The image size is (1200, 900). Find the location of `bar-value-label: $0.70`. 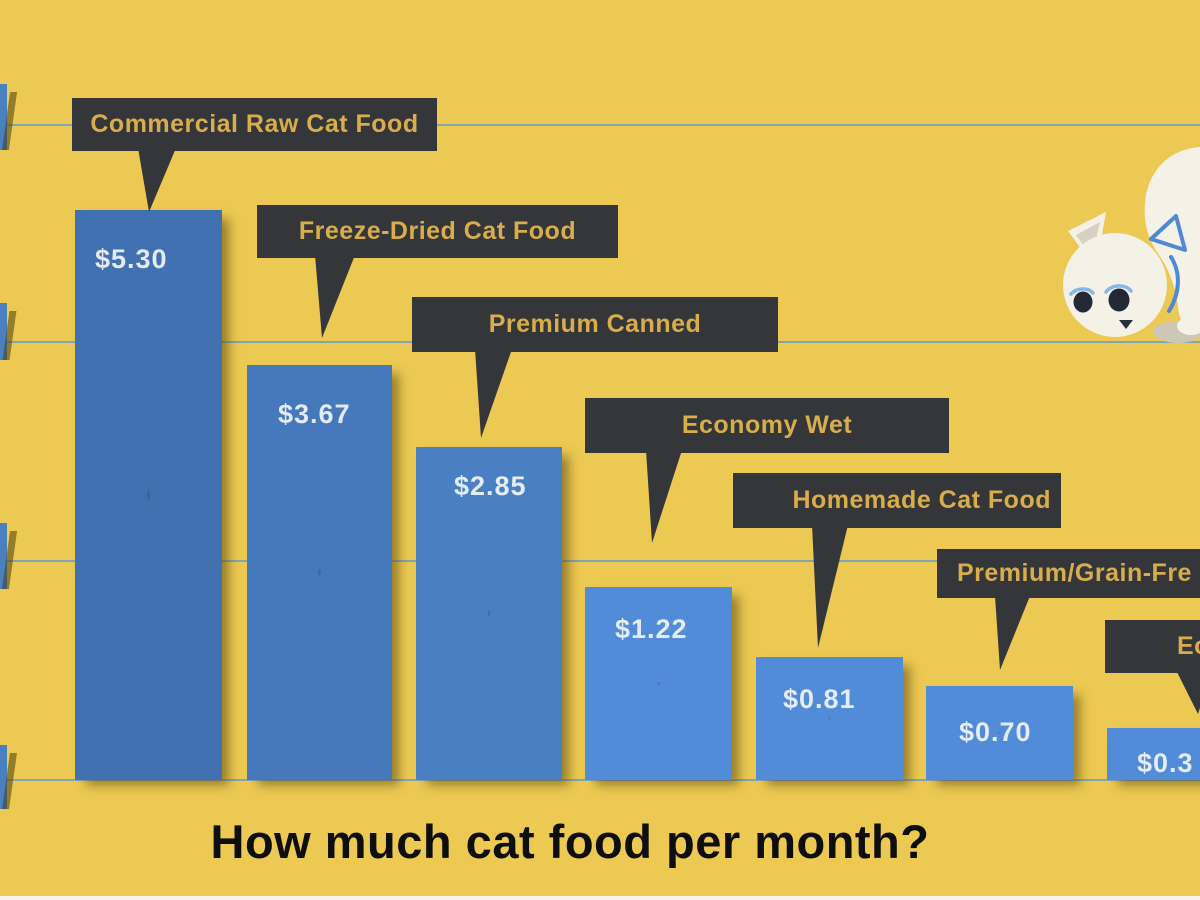

bar-value-label: $0.70 is located at coordinates (995, 732).